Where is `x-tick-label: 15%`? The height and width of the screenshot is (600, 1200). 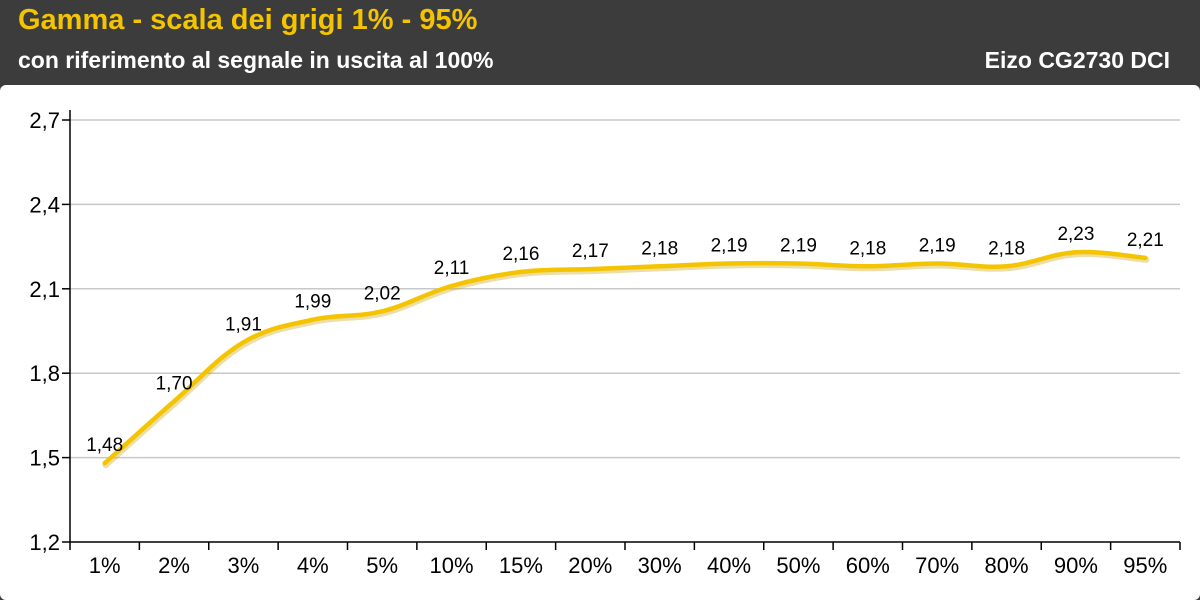 x-tick-label: 15% is located at coordinates (521, 565).